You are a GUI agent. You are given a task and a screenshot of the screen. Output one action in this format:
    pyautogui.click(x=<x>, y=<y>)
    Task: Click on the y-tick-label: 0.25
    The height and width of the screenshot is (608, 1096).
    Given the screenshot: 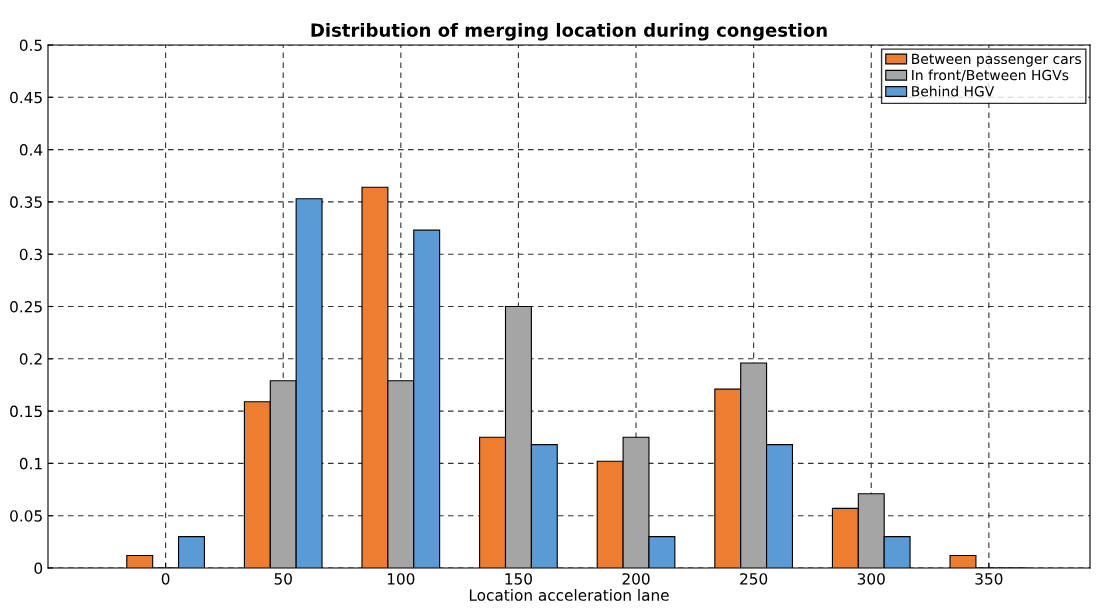 What is the action you would take?
    pyautogui.click(x=26, y=306)
    